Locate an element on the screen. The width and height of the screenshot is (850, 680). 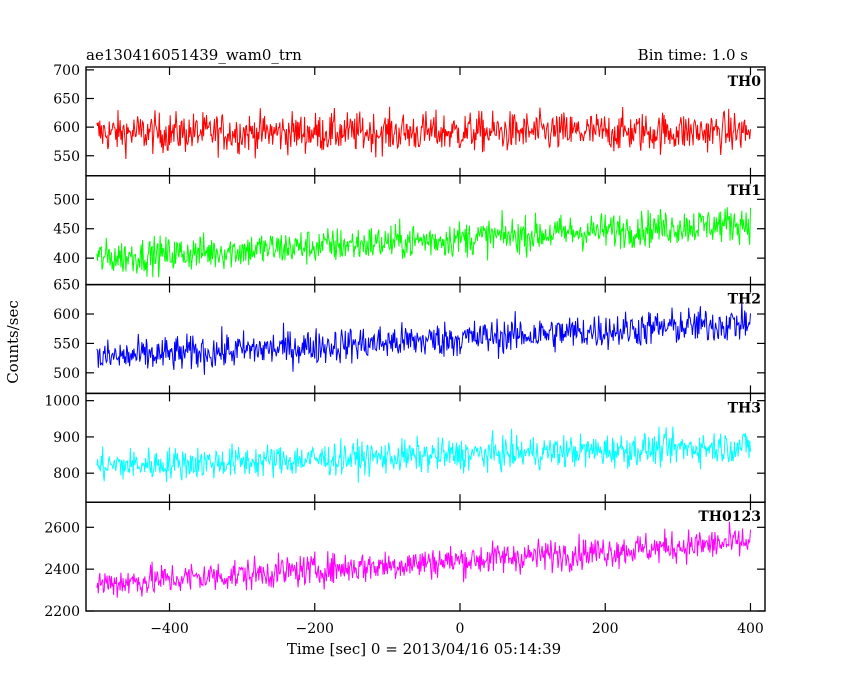
y-tick-label: 700 is located at coordinates (66, 71).